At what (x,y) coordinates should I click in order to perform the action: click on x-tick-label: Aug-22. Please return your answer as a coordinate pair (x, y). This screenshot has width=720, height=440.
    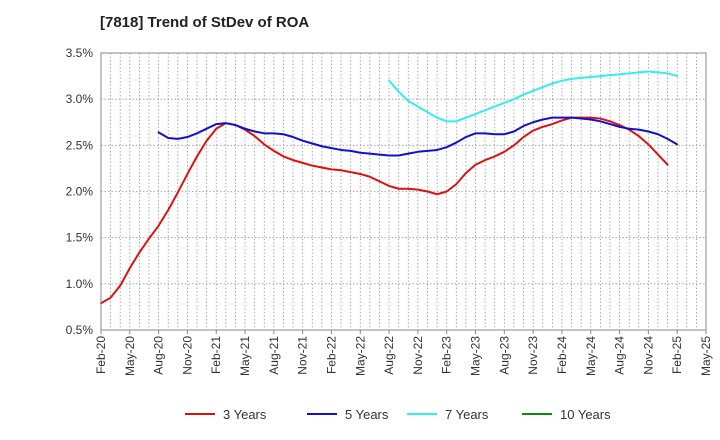
    Looking at the image, I should click on (389, 355).